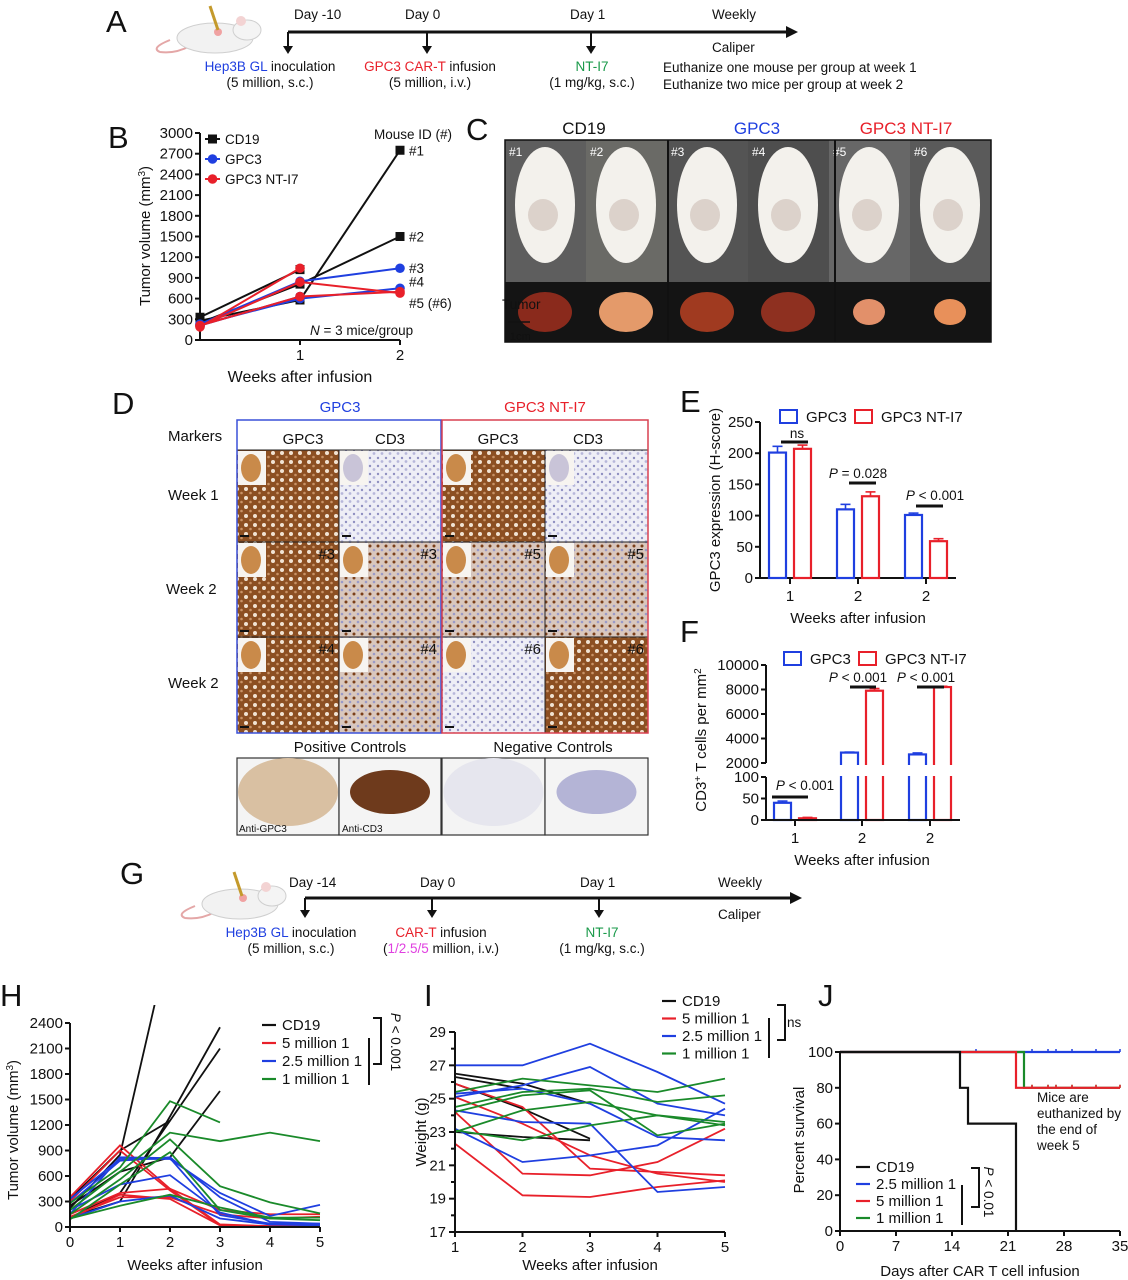 This screenshot has height=1280, width=1128. What do you see at coordinates (657, 1247) in the screenshot?
I see `x-tick-label: 4` at bounding box center [657, 1247].